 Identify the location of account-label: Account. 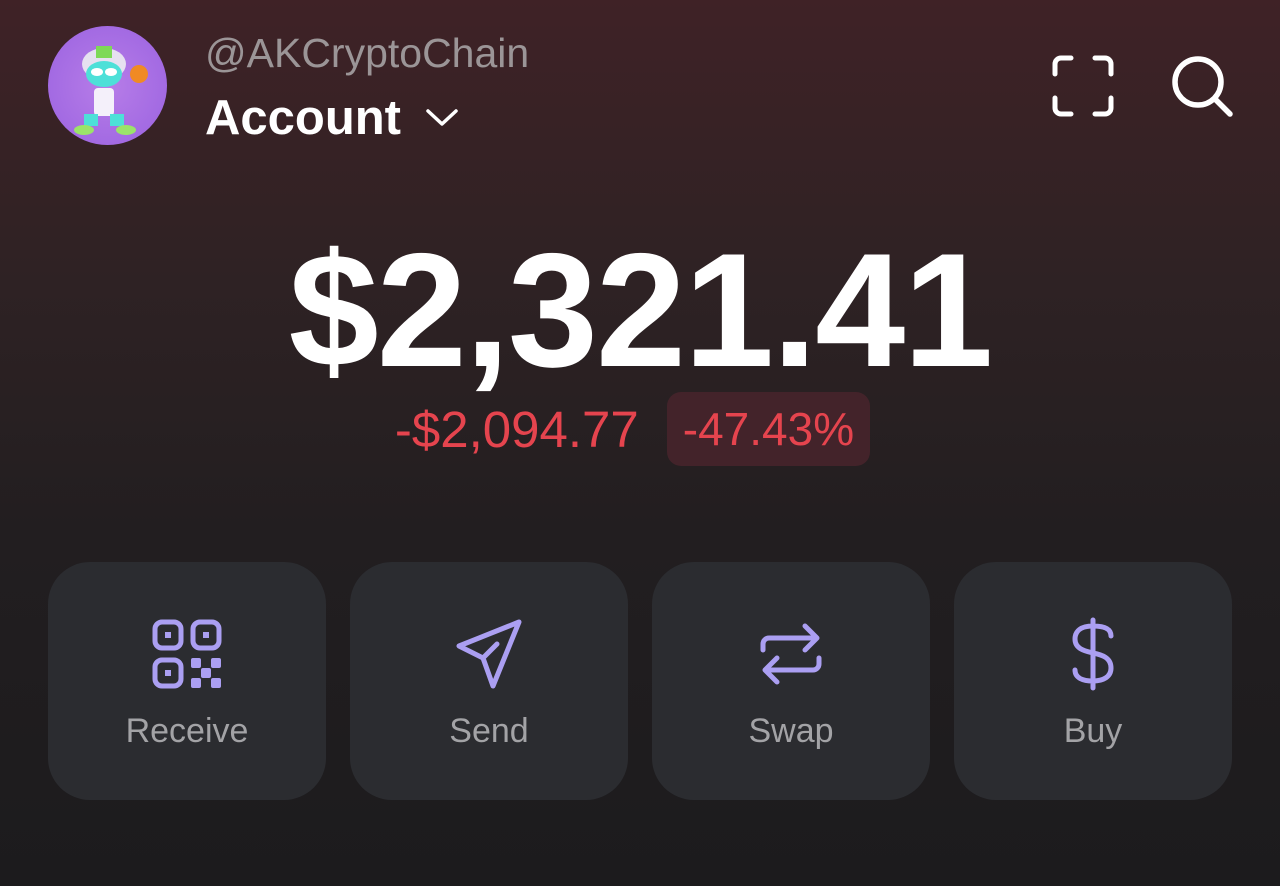
(303, 118).